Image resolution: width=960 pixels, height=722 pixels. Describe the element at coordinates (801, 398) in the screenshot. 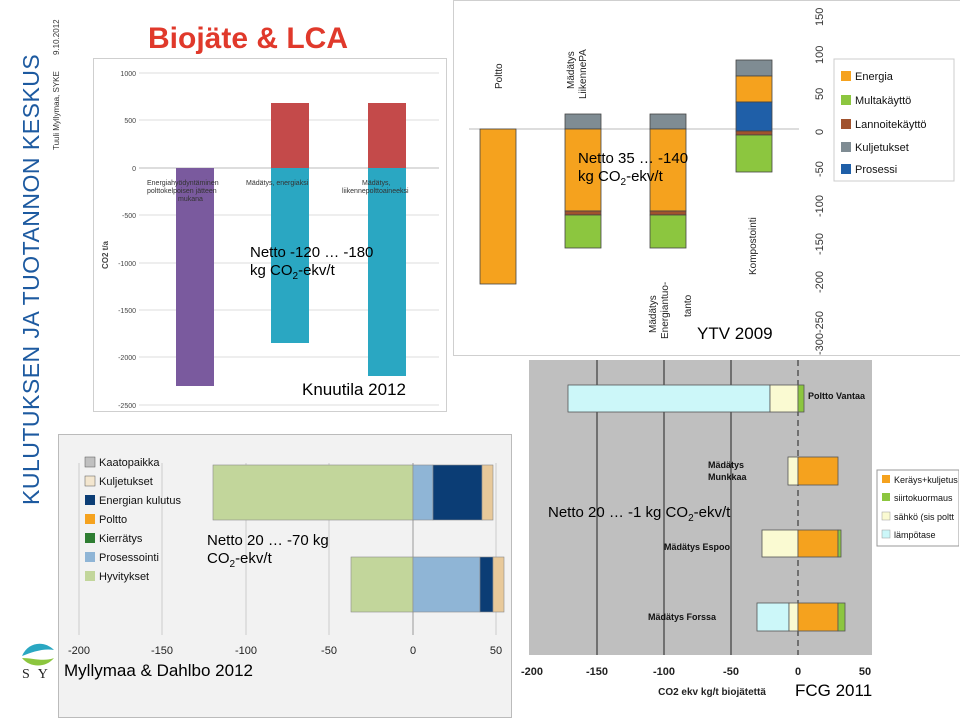

I see `fcg-bar-vantaa-siirto` at that location.